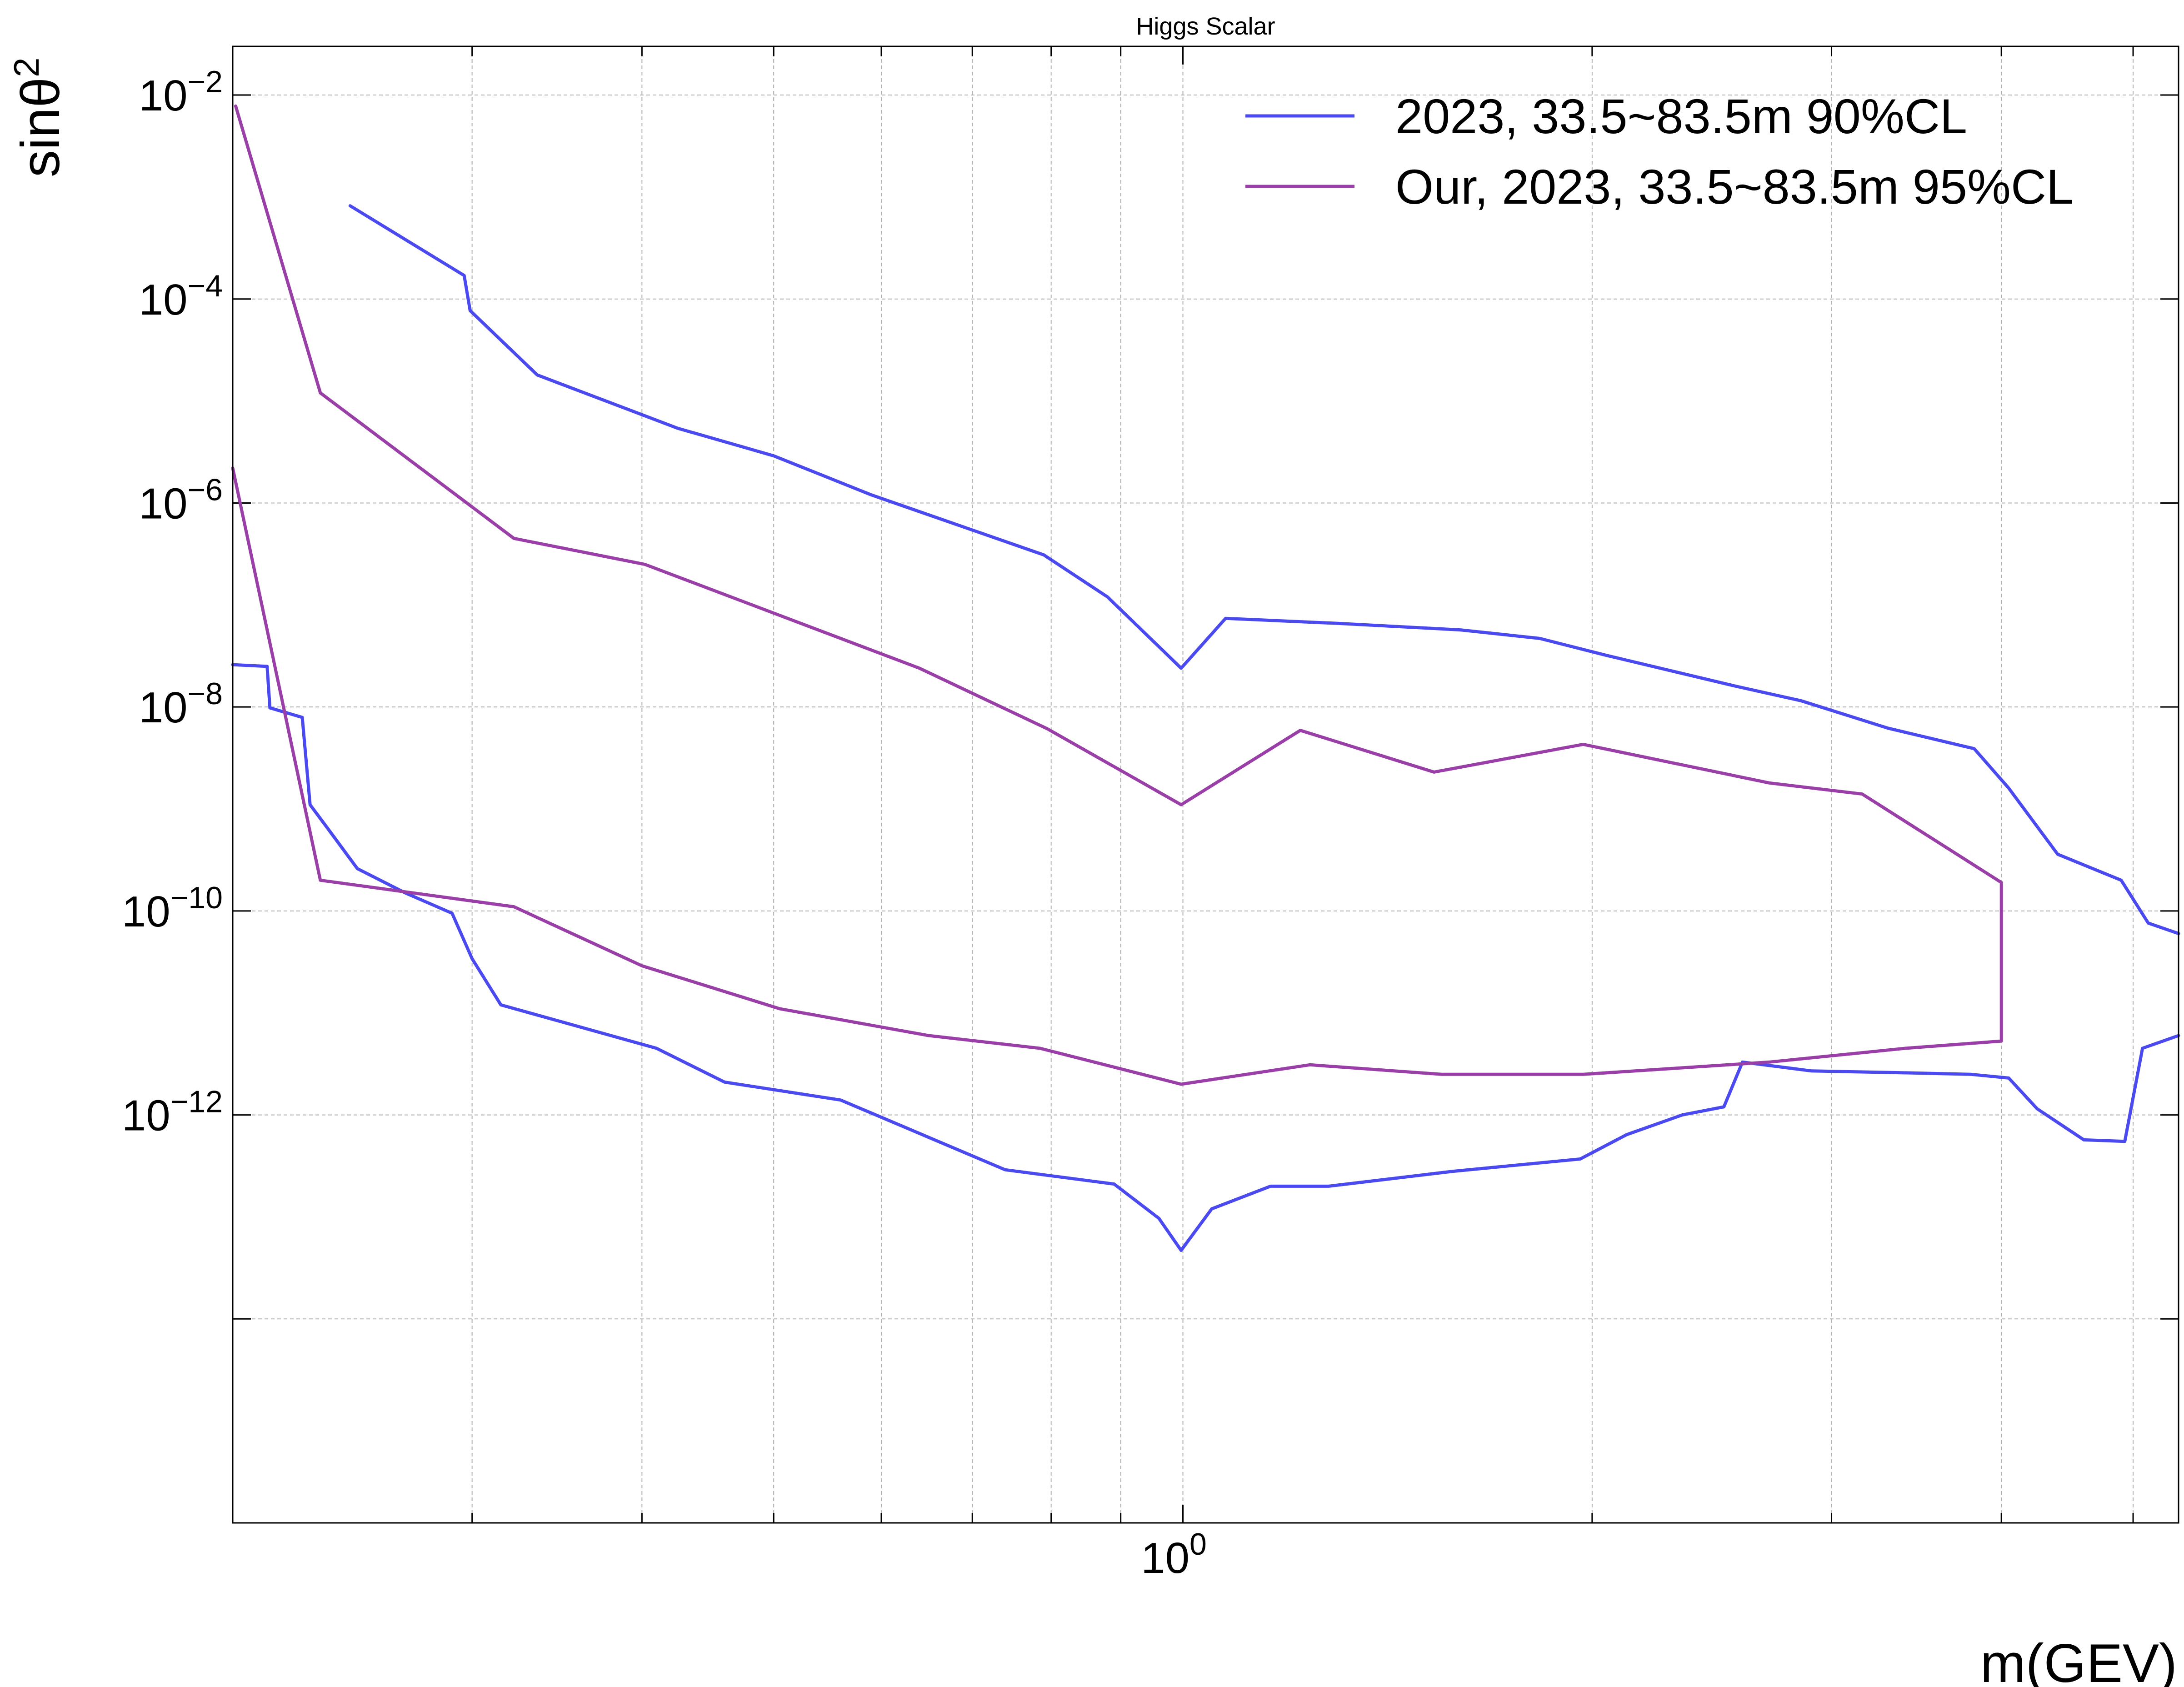 Image resolution: width=2184 pixels, height=1687 pixels. What do you see at coordinates (196, 898) in the screenshot?
I see `y-tick-label-exponent: −10` at bounding box center [196, 898].